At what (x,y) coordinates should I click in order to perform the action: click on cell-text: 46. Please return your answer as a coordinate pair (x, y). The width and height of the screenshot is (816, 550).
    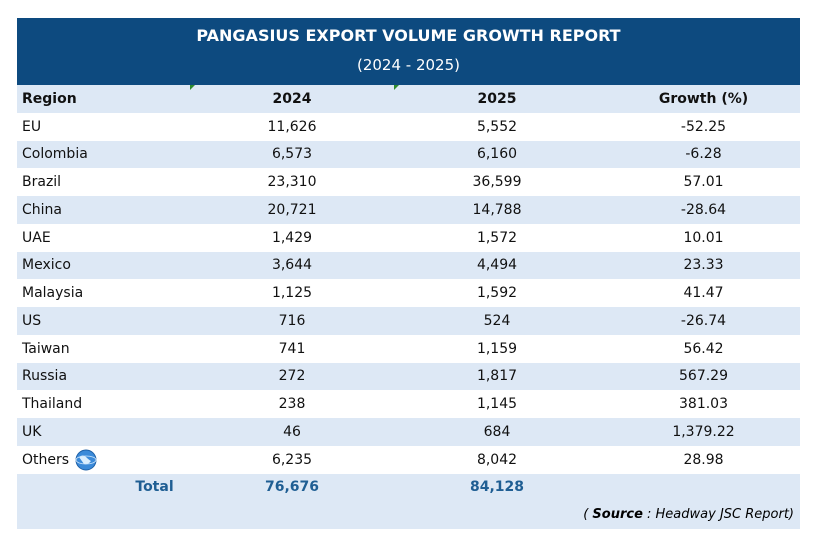
    Looking at the image, I should click on (292, 431).